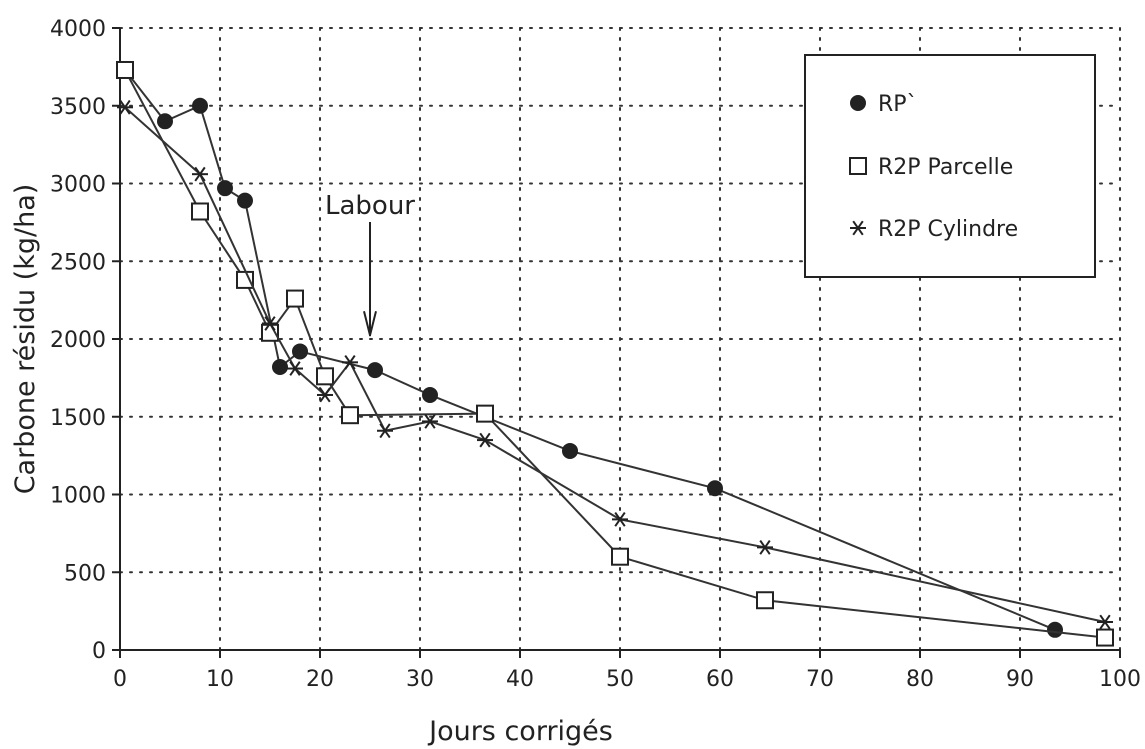  Describe the element at coordinates (720, 679) in the screenshot. I see `x-tick-label: 60` at that location.